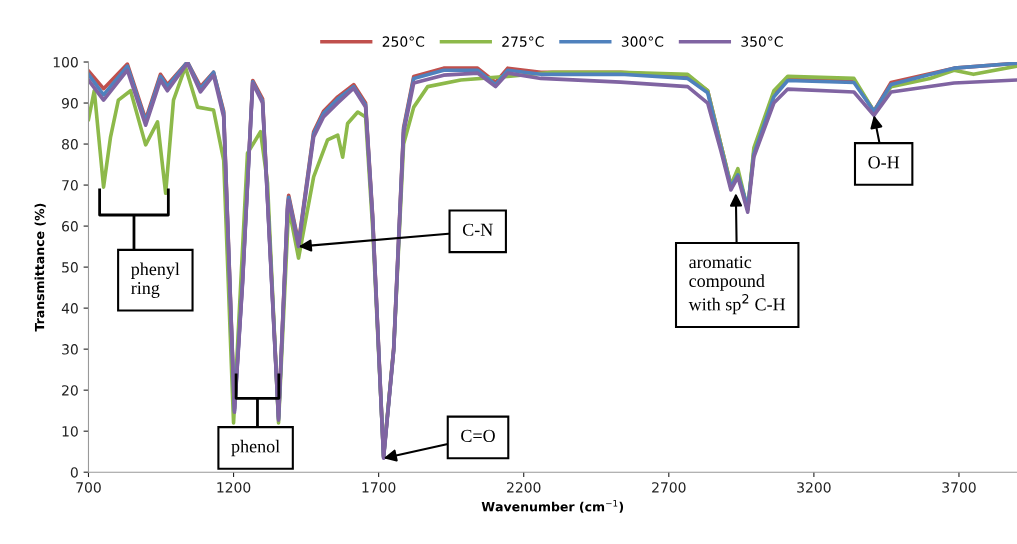  What do you see at coordinates (70, 144) in the screenshot?
I see `y-tick-label: 80` at bounding box center [70, 144].